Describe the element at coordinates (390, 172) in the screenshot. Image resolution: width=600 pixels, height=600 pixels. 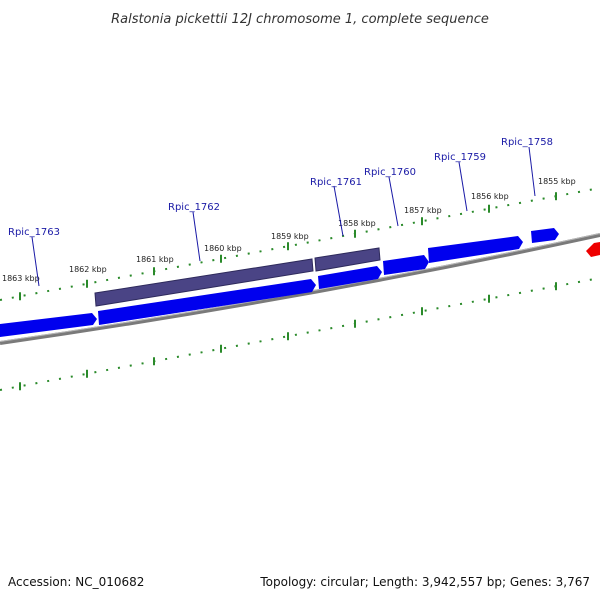
I see `gene-label-rpic-1760: Rpic_1760` at that location.